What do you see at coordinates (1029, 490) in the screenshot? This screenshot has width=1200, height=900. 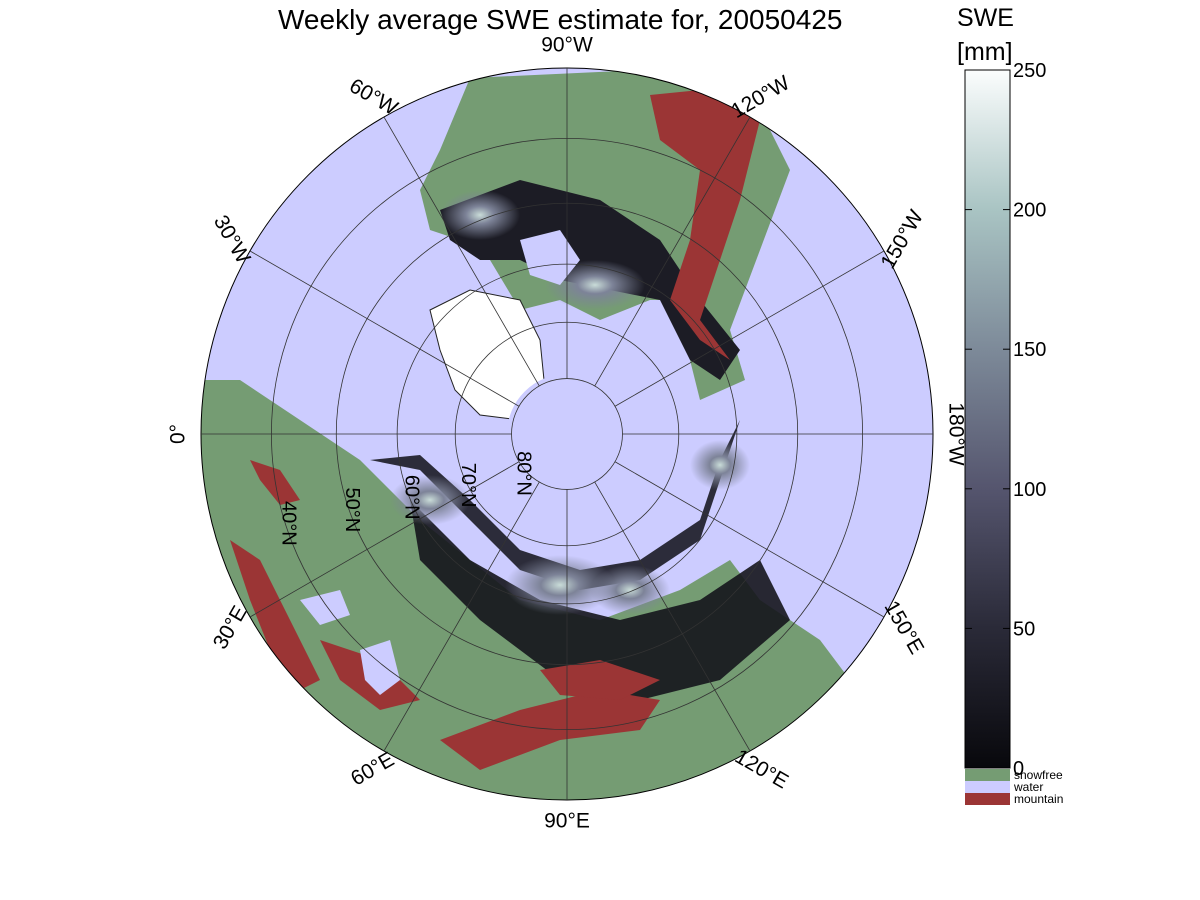 I see `colorbar-tick-label: 100` at bounding box center [1029, 490].